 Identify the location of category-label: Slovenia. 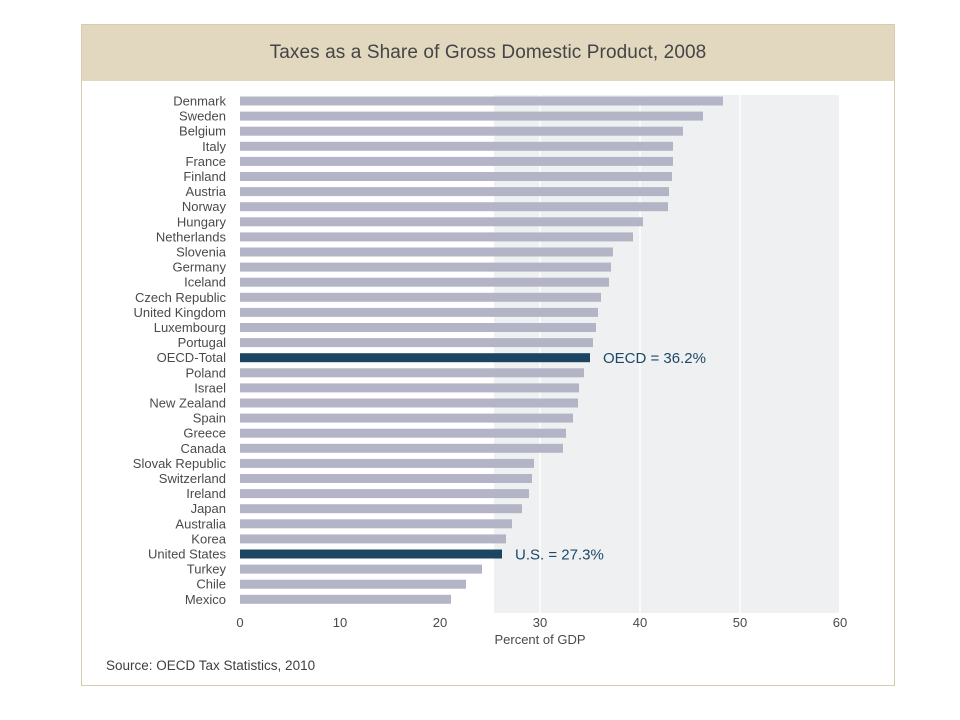
(201, 252).